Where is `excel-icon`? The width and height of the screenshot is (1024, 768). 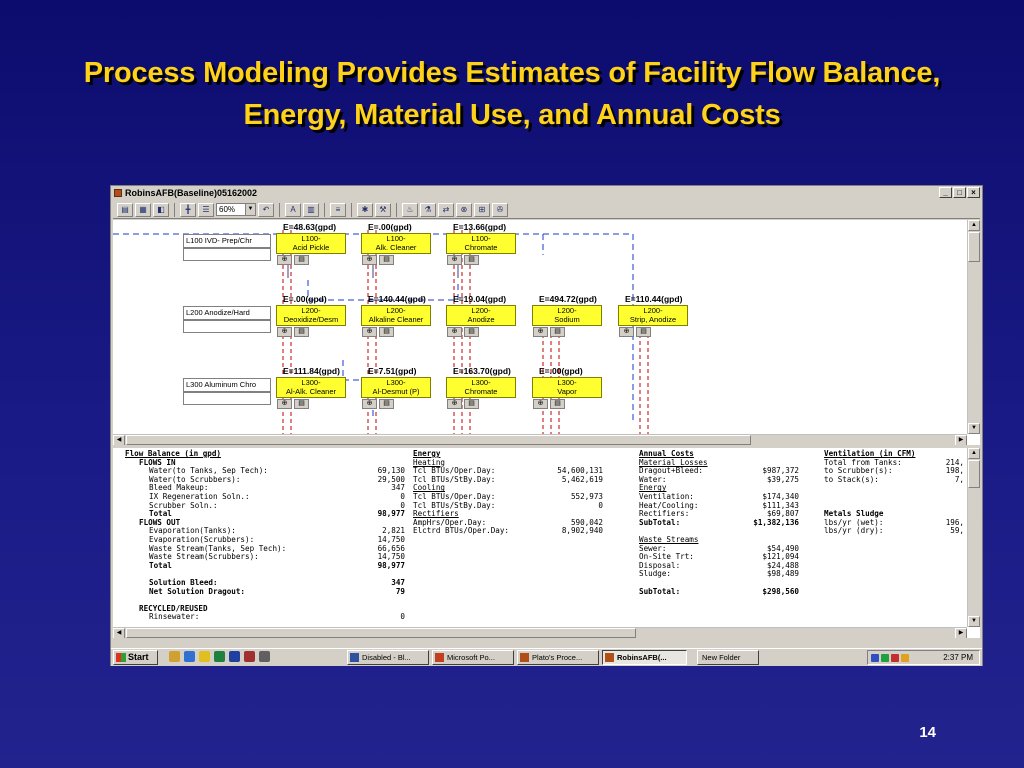
excel-icon is located at coordinates (219, 656).